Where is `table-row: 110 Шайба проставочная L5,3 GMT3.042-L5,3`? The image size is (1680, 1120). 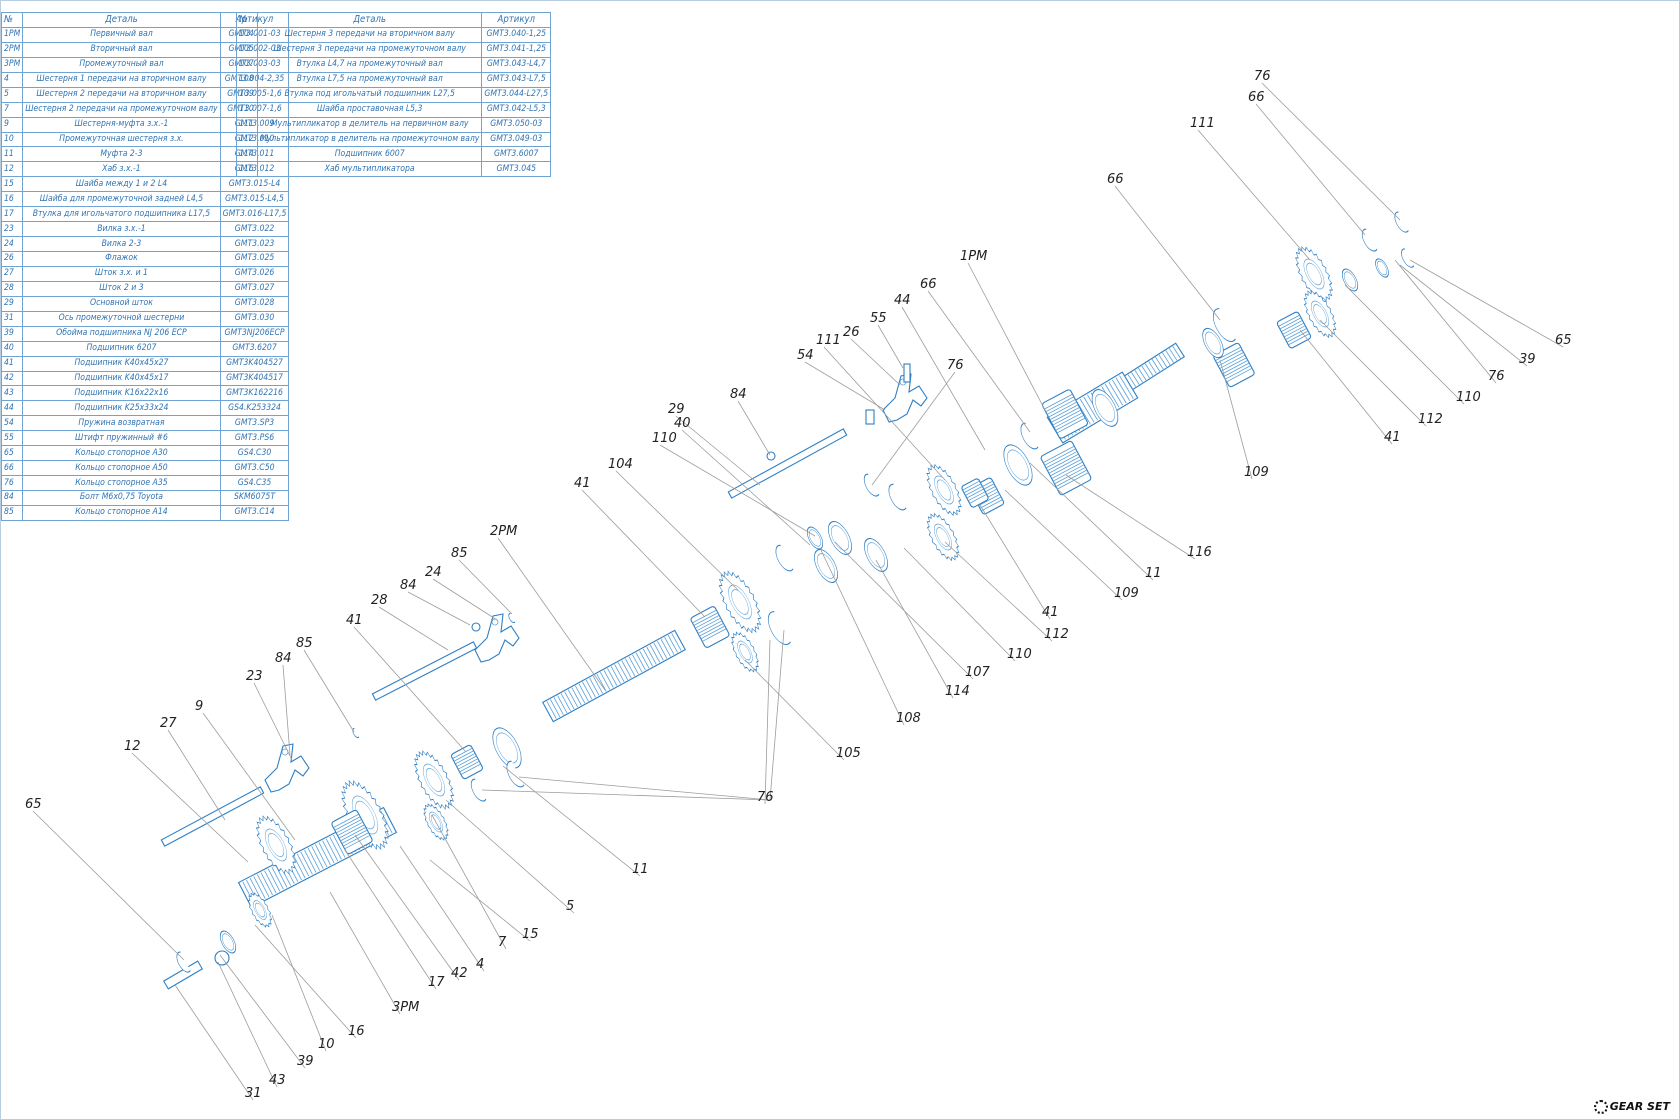
table-row: 110 Шайба проставочная L5,3 GMT3.042-L5,3 is located at coordinates (394, 109).